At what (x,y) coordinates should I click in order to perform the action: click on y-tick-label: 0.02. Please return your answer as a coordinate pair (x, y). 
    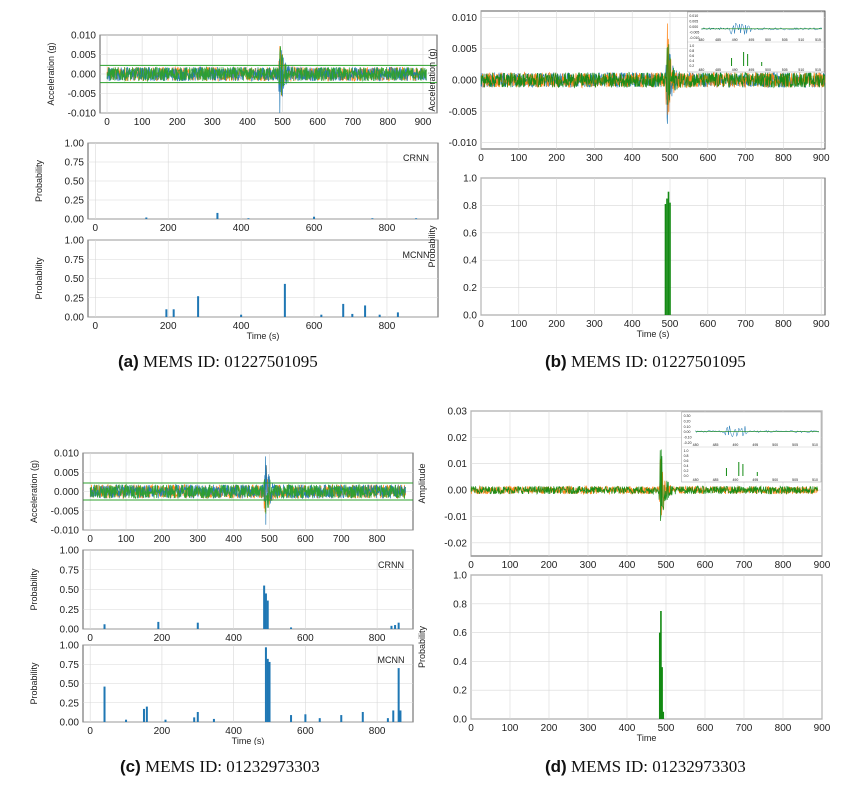
    Looking at the image, I should click on (458, 438).